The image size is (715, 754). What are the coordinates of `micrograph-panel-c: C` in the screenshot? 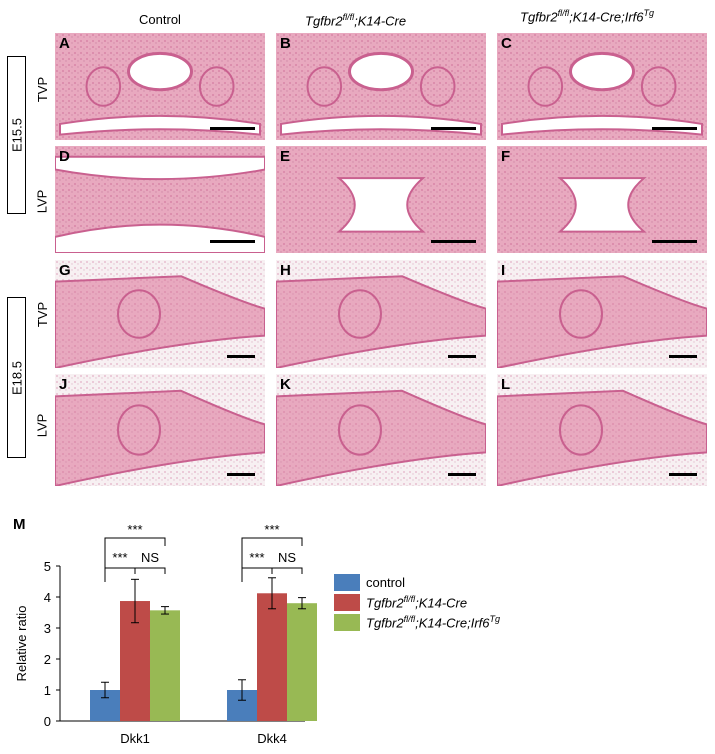 It's located at (602, 86).